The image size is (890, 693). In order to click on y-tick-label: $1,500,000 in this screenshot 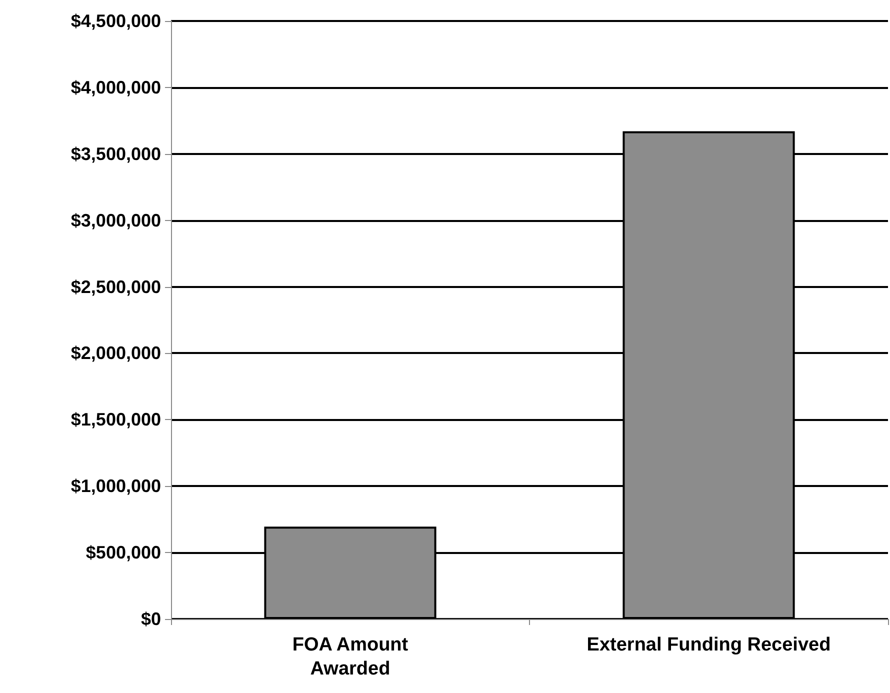, I will do `click(115, 420)`.